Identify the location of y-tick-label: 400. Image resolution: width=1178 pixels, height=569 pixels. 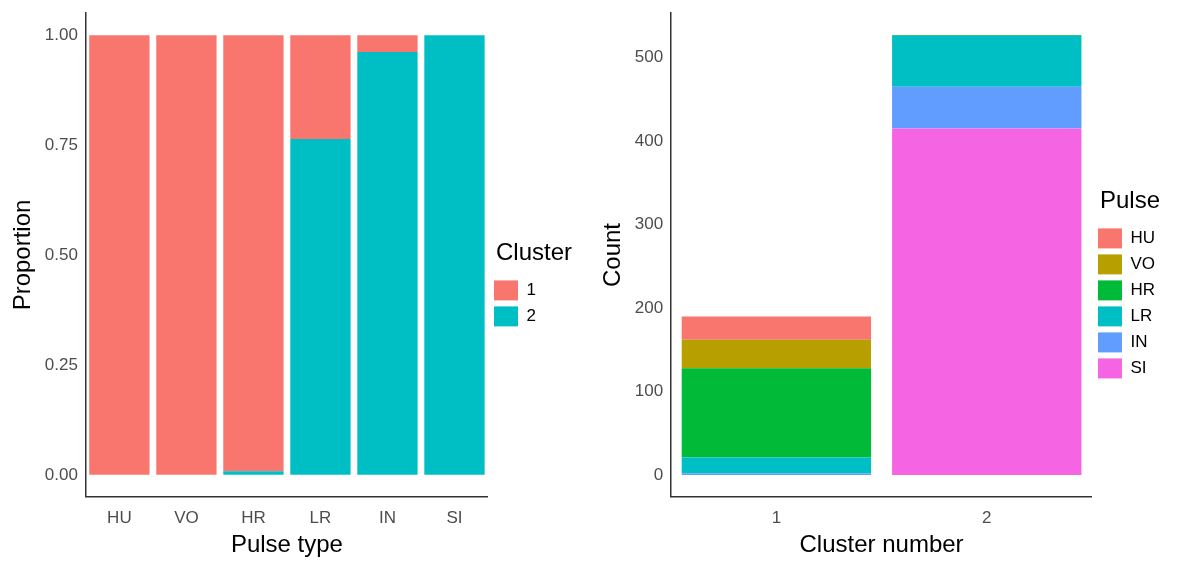
(649, 140).